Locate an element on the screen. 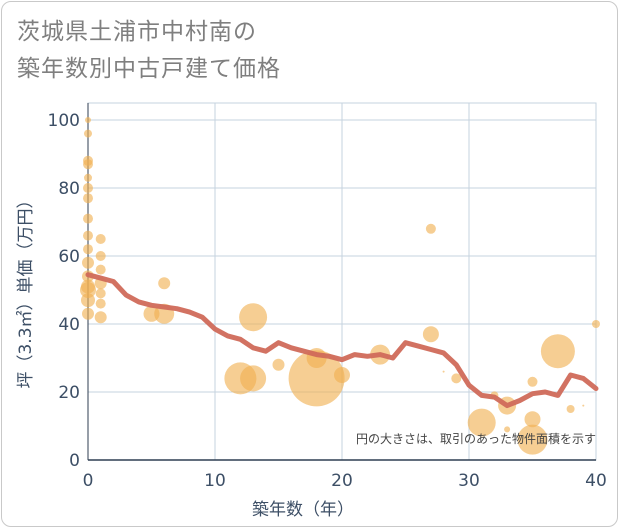 Image resolution: width=621 pixels, height=530 pixels. y-tick-label: 40 is located at coordinates (69, 325).